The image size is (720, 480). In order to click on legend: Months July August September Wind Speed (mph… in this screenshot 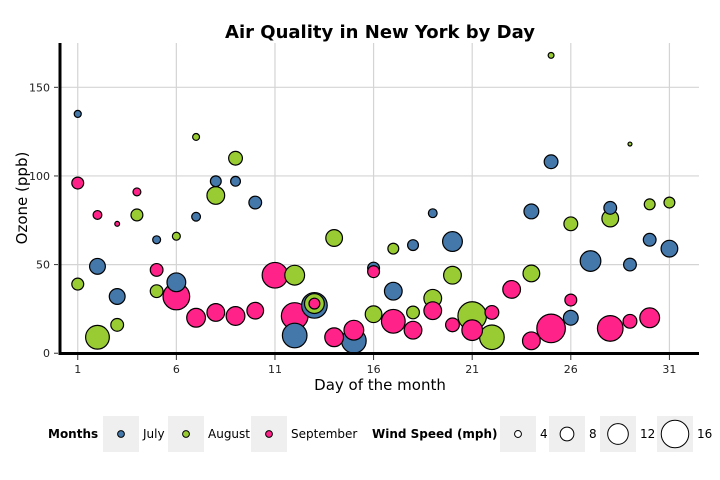, I will do `click(380, 434)`.